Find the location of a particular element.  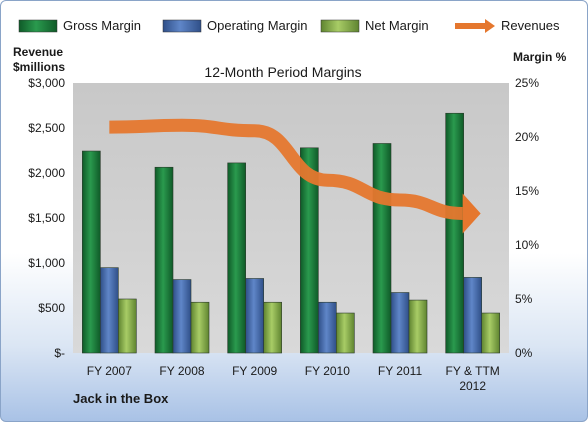

category-label: FY 2007 is located at coordinates (109, 371).